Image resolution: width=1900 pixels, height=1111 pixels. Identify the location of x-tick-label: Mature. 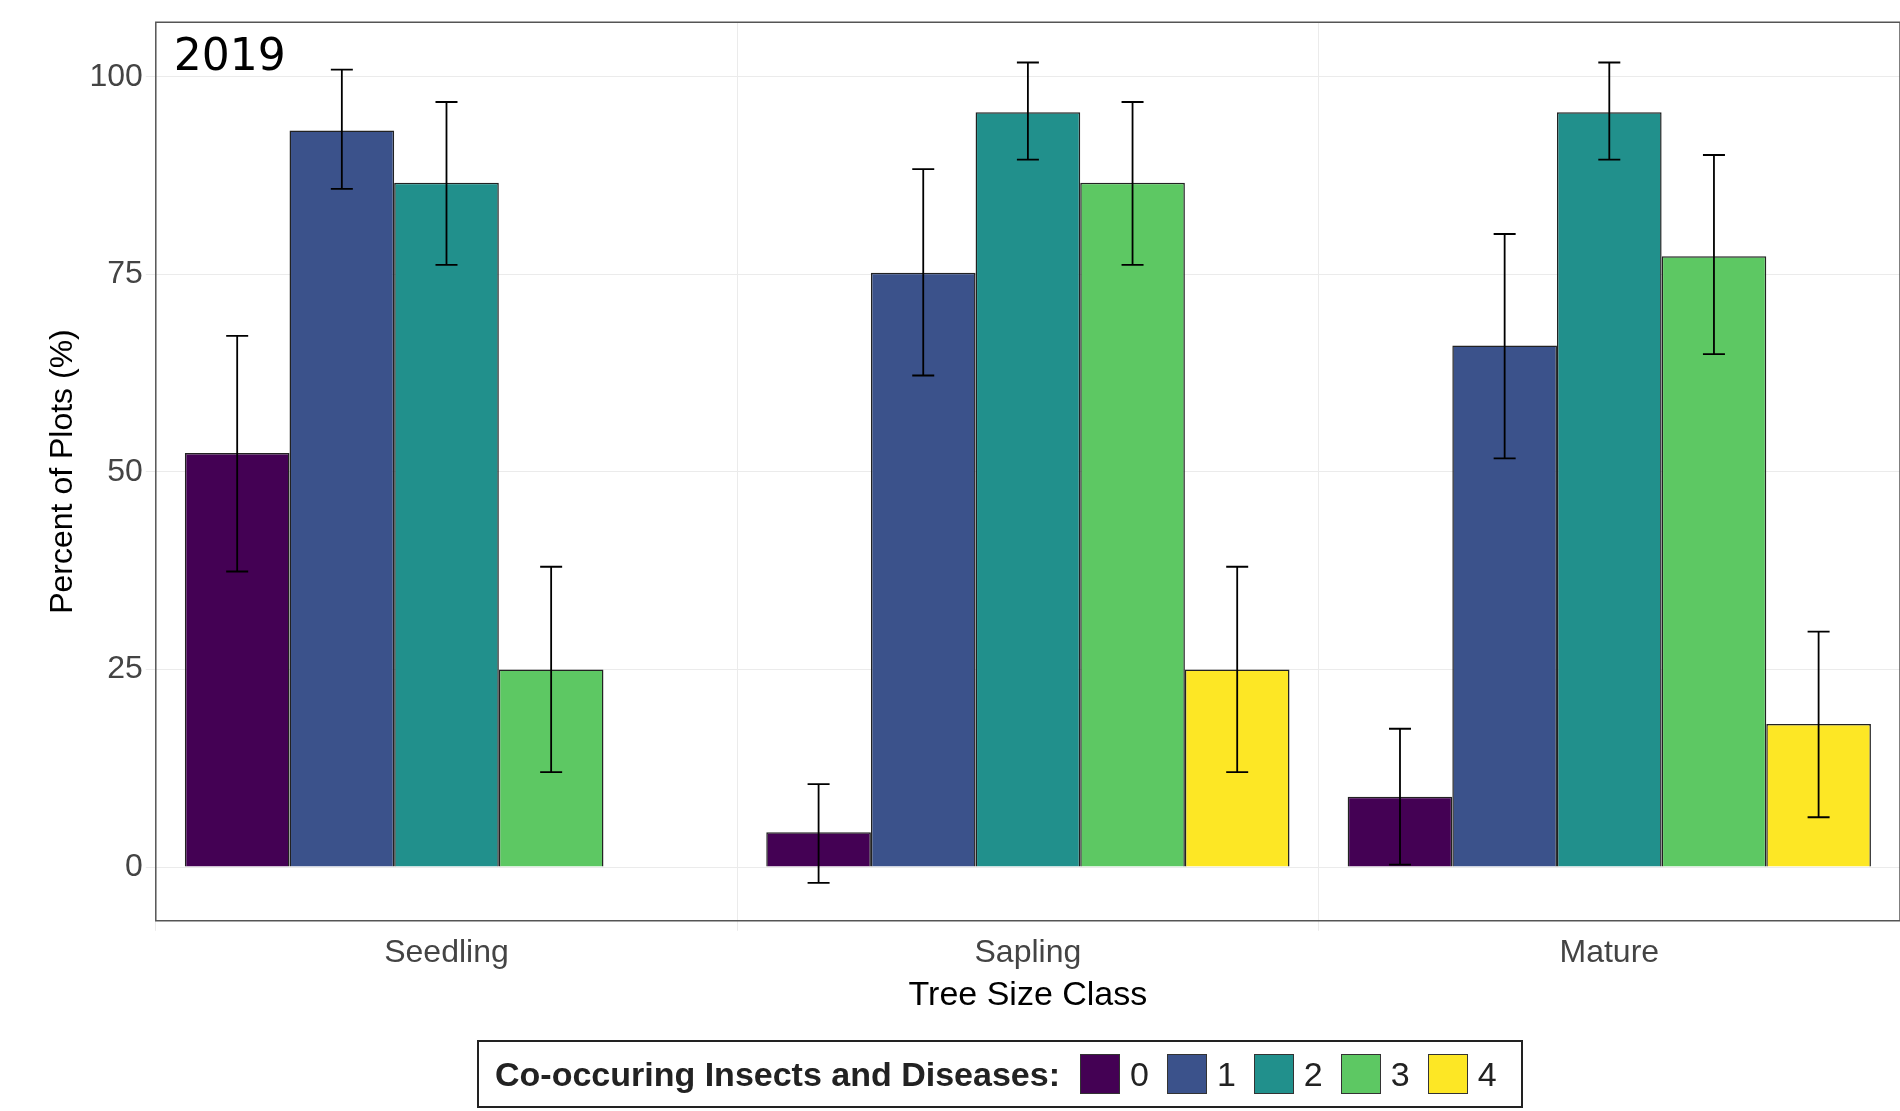
(1609, 950).